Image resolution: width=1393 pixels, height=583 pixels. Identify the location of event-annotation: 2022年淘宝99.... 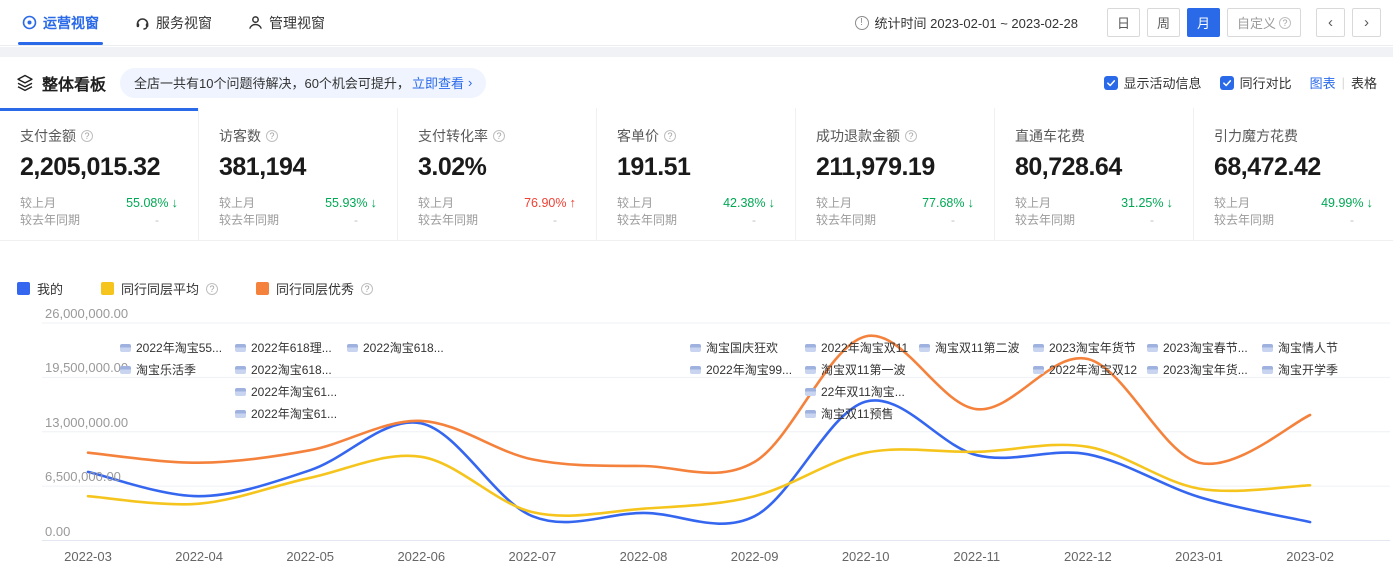
(741, 369).